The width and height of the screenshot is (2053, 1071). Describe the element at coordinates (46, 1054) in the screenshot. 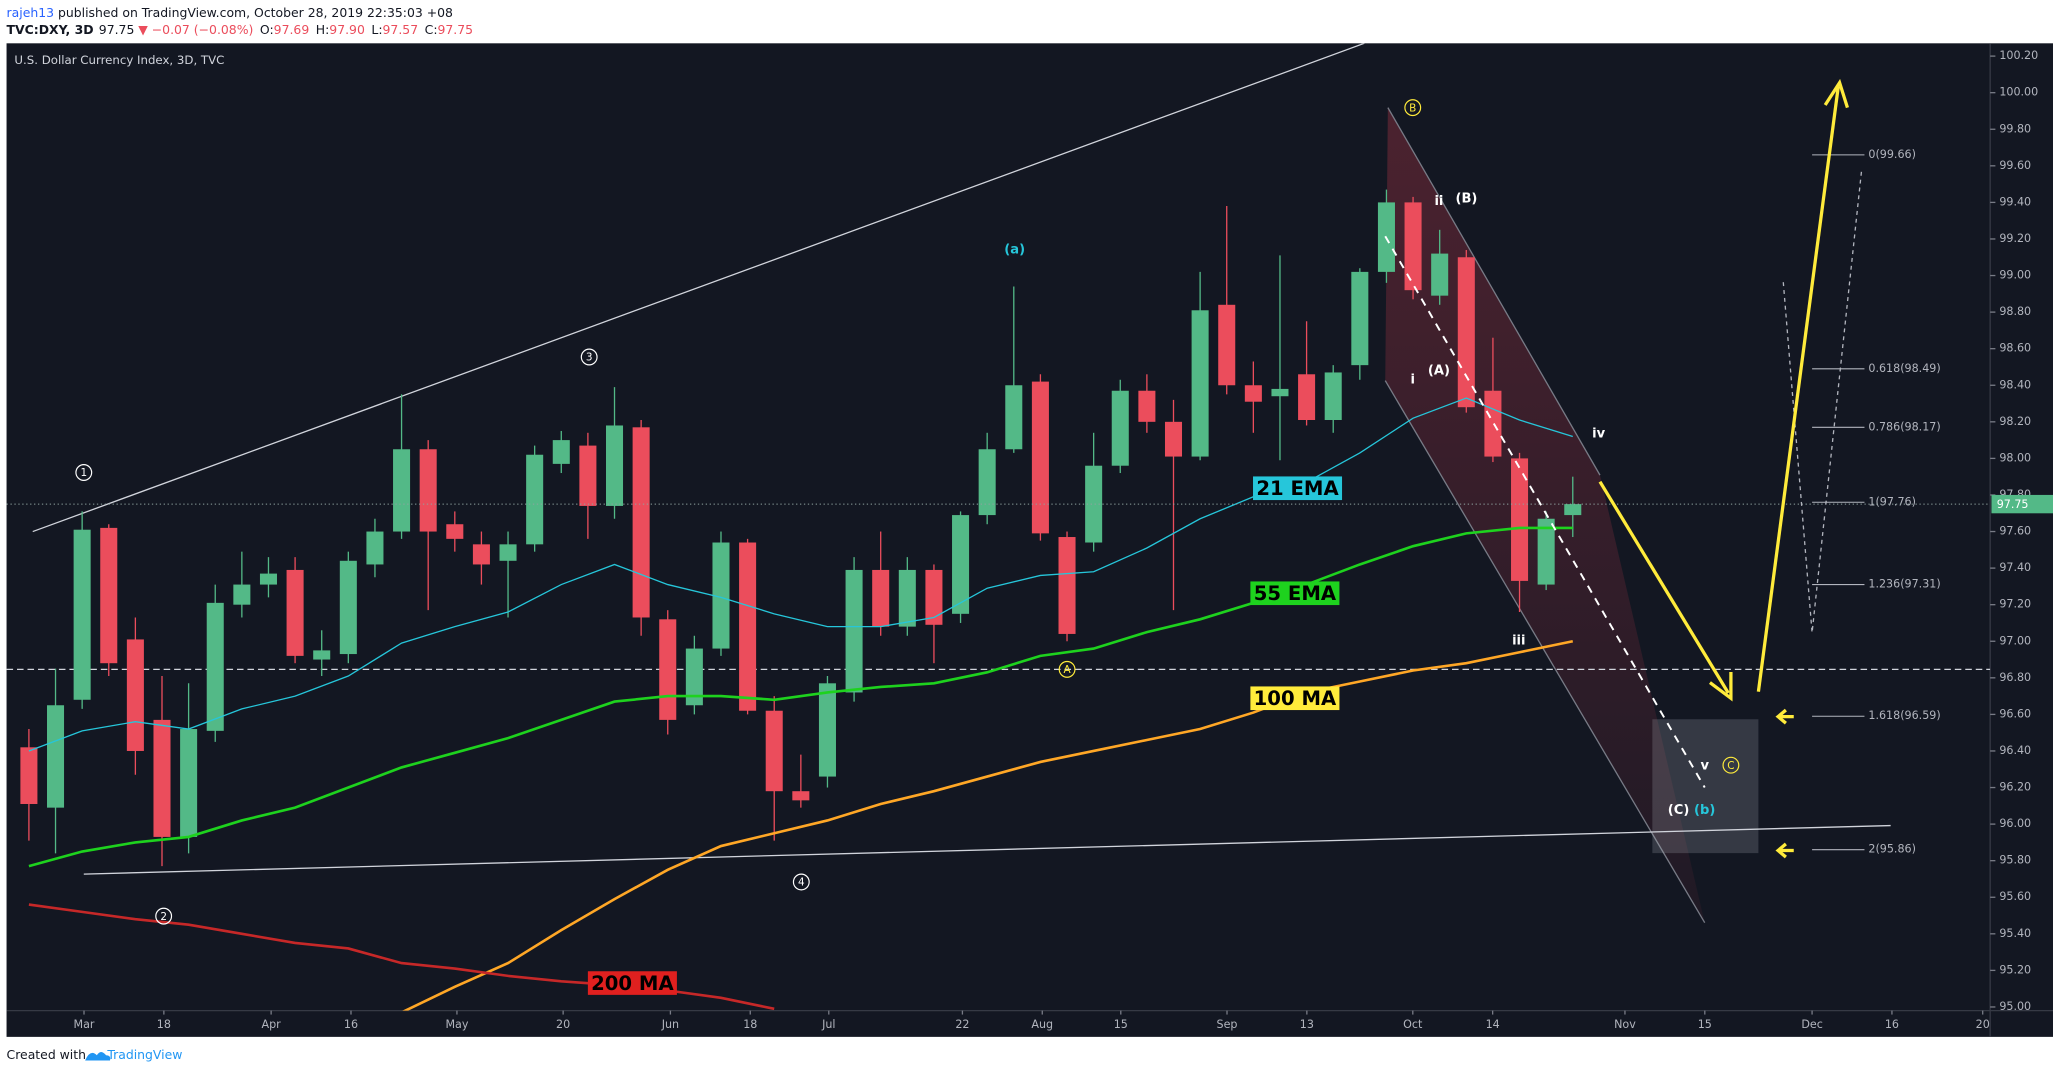

I see `footer-created: Created with` at that location.